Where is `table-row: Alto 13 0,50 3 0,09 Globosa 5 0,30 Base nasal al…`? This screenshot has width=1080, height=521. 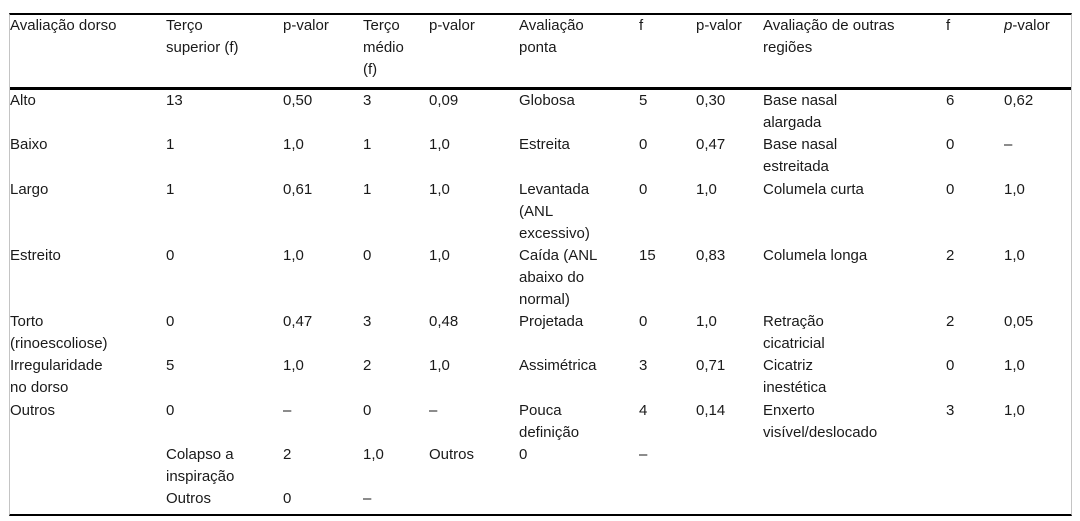 table-row: Alto 13 0,50 3 0,09 Globosa 5 0,30 Base nasal al… is located at coordinates (540, 111).